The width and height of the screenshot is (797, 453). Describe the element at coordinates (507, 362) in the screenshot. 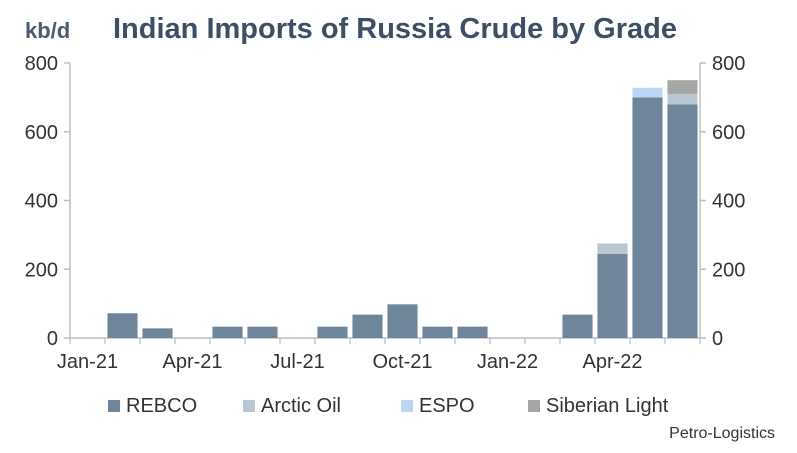

I see `x-tick-label: Jan-22` at that location.